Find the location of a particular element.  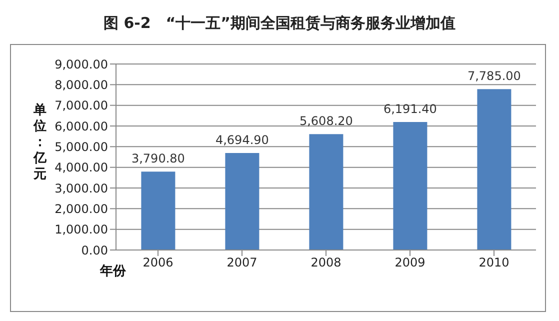

x-tick-label: 2008 is located at coordinates (326, 263).